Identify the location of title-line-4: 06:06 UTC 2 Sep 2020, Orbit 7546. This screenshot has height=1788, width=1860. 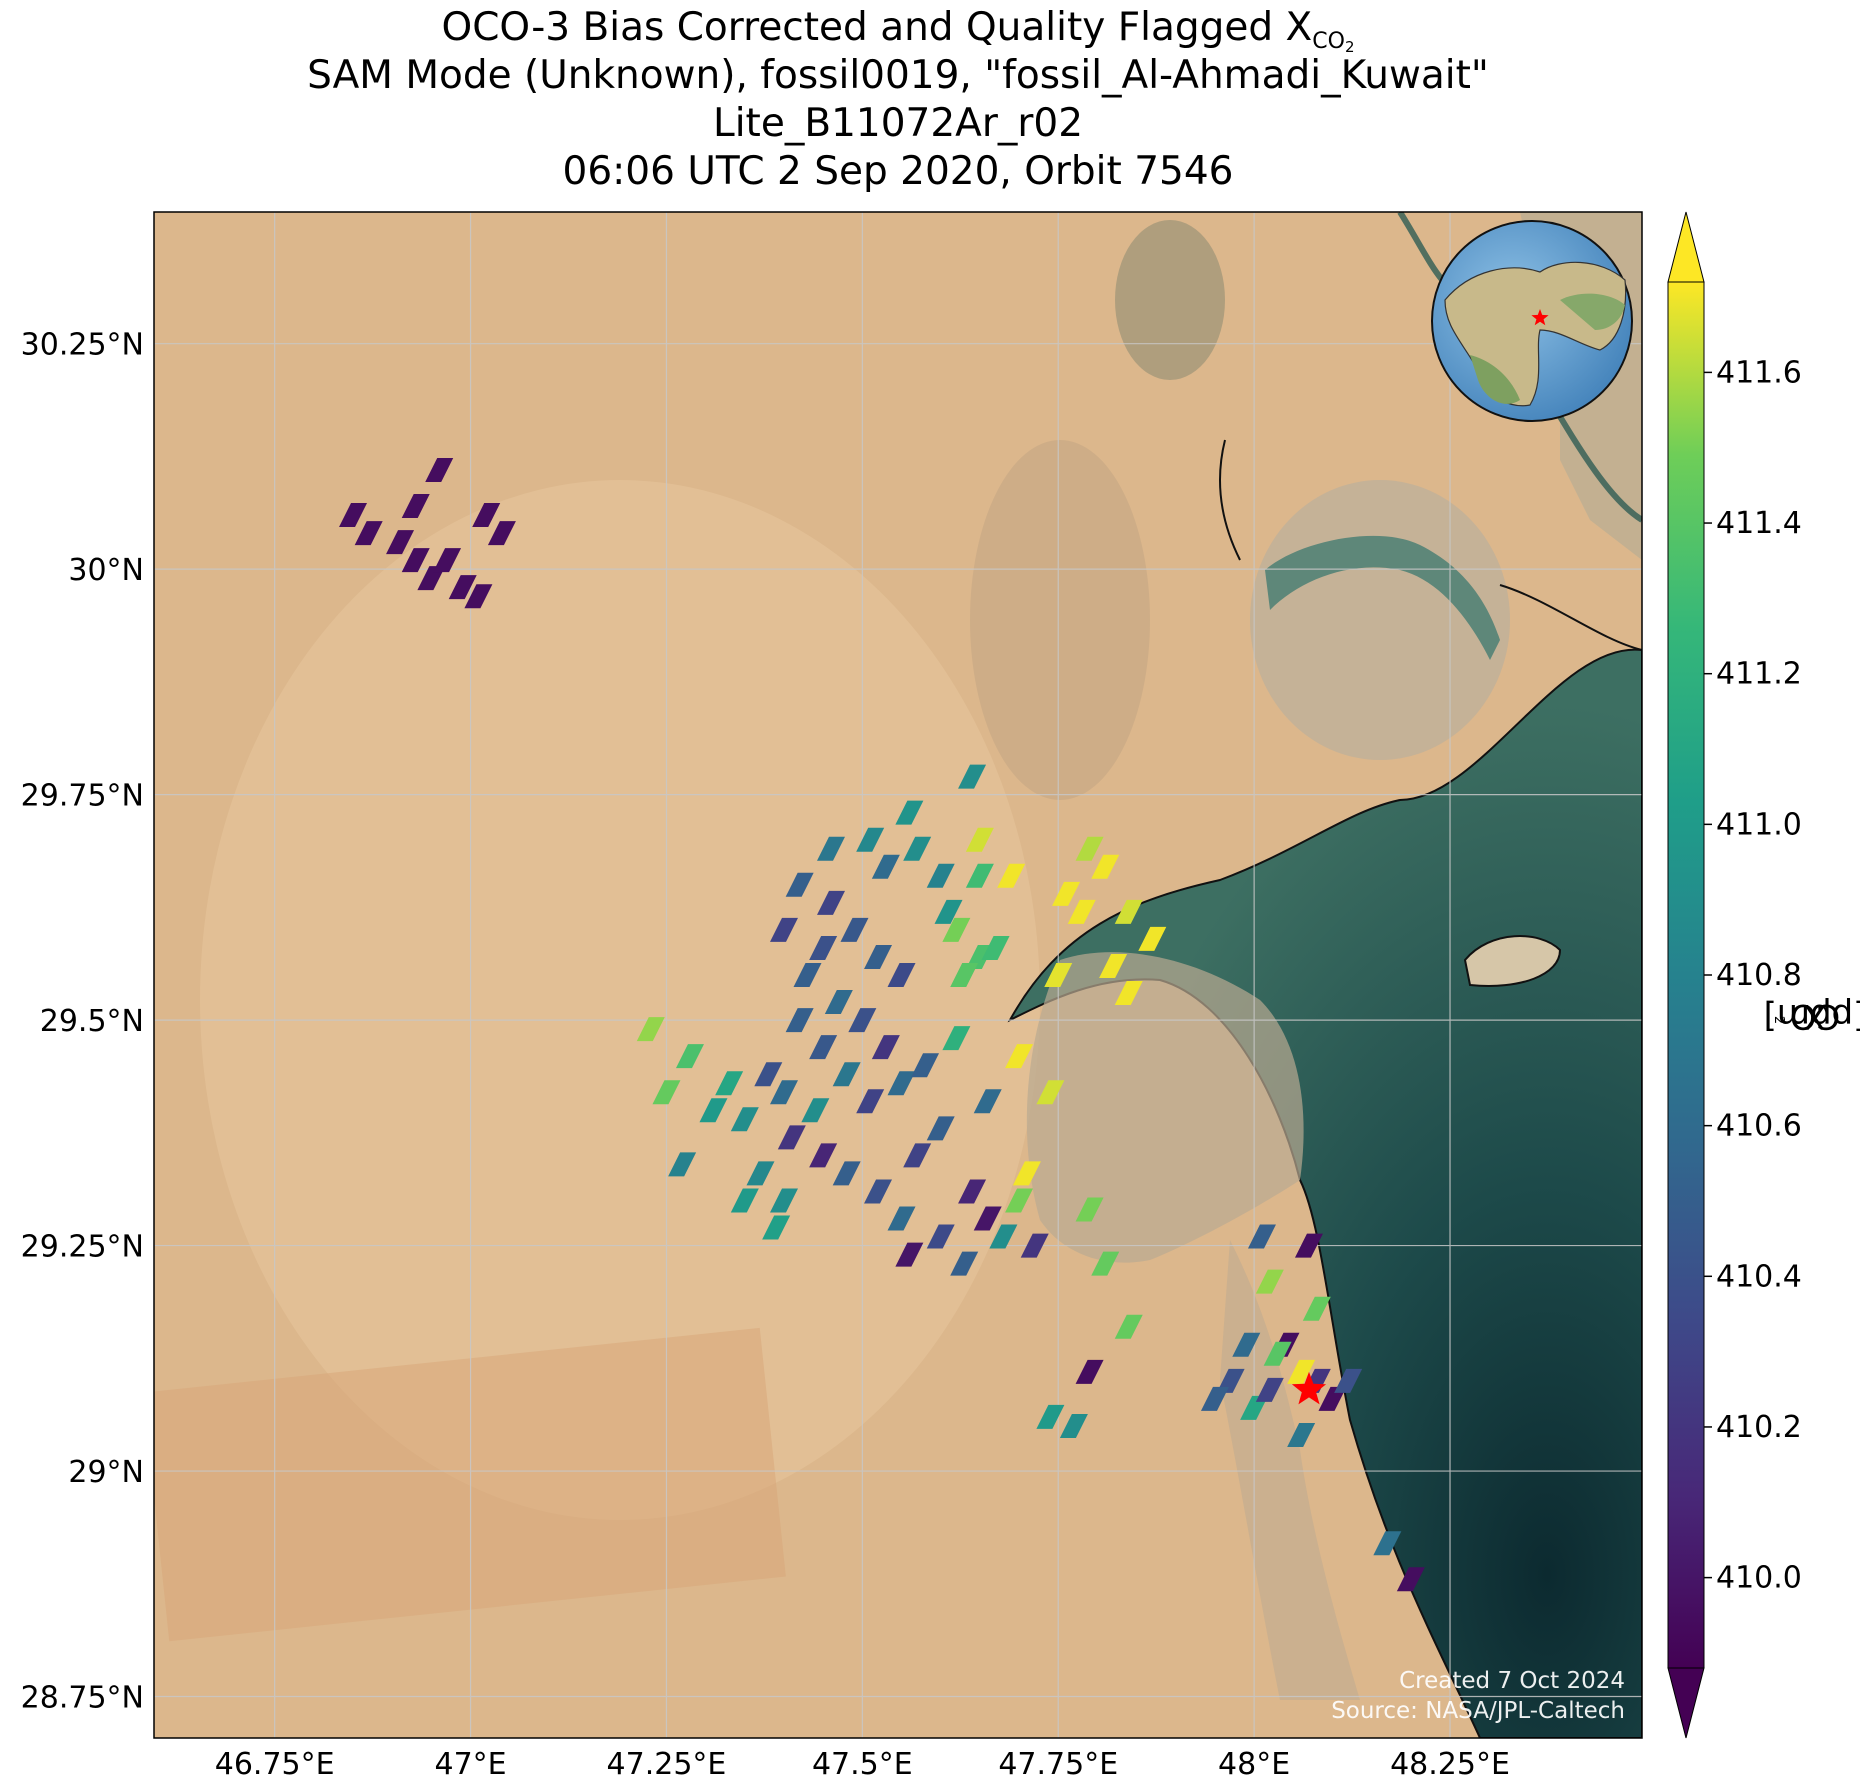
(898, 171).